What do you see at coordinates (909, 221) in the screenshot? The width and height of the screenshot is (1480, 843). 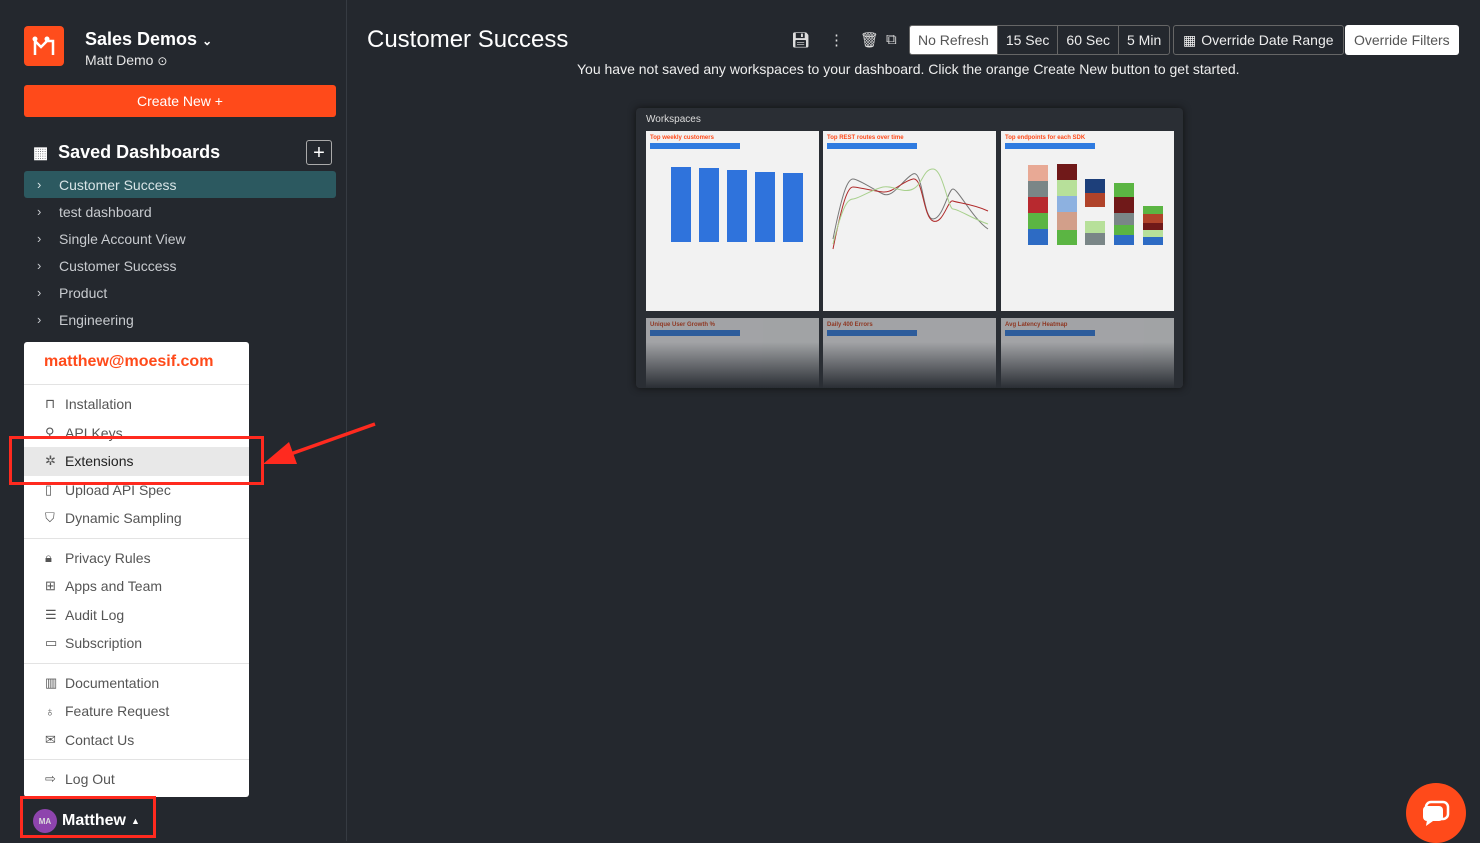 I see `preview-card: Top REST routes over time` at bounding box center [909, 221].